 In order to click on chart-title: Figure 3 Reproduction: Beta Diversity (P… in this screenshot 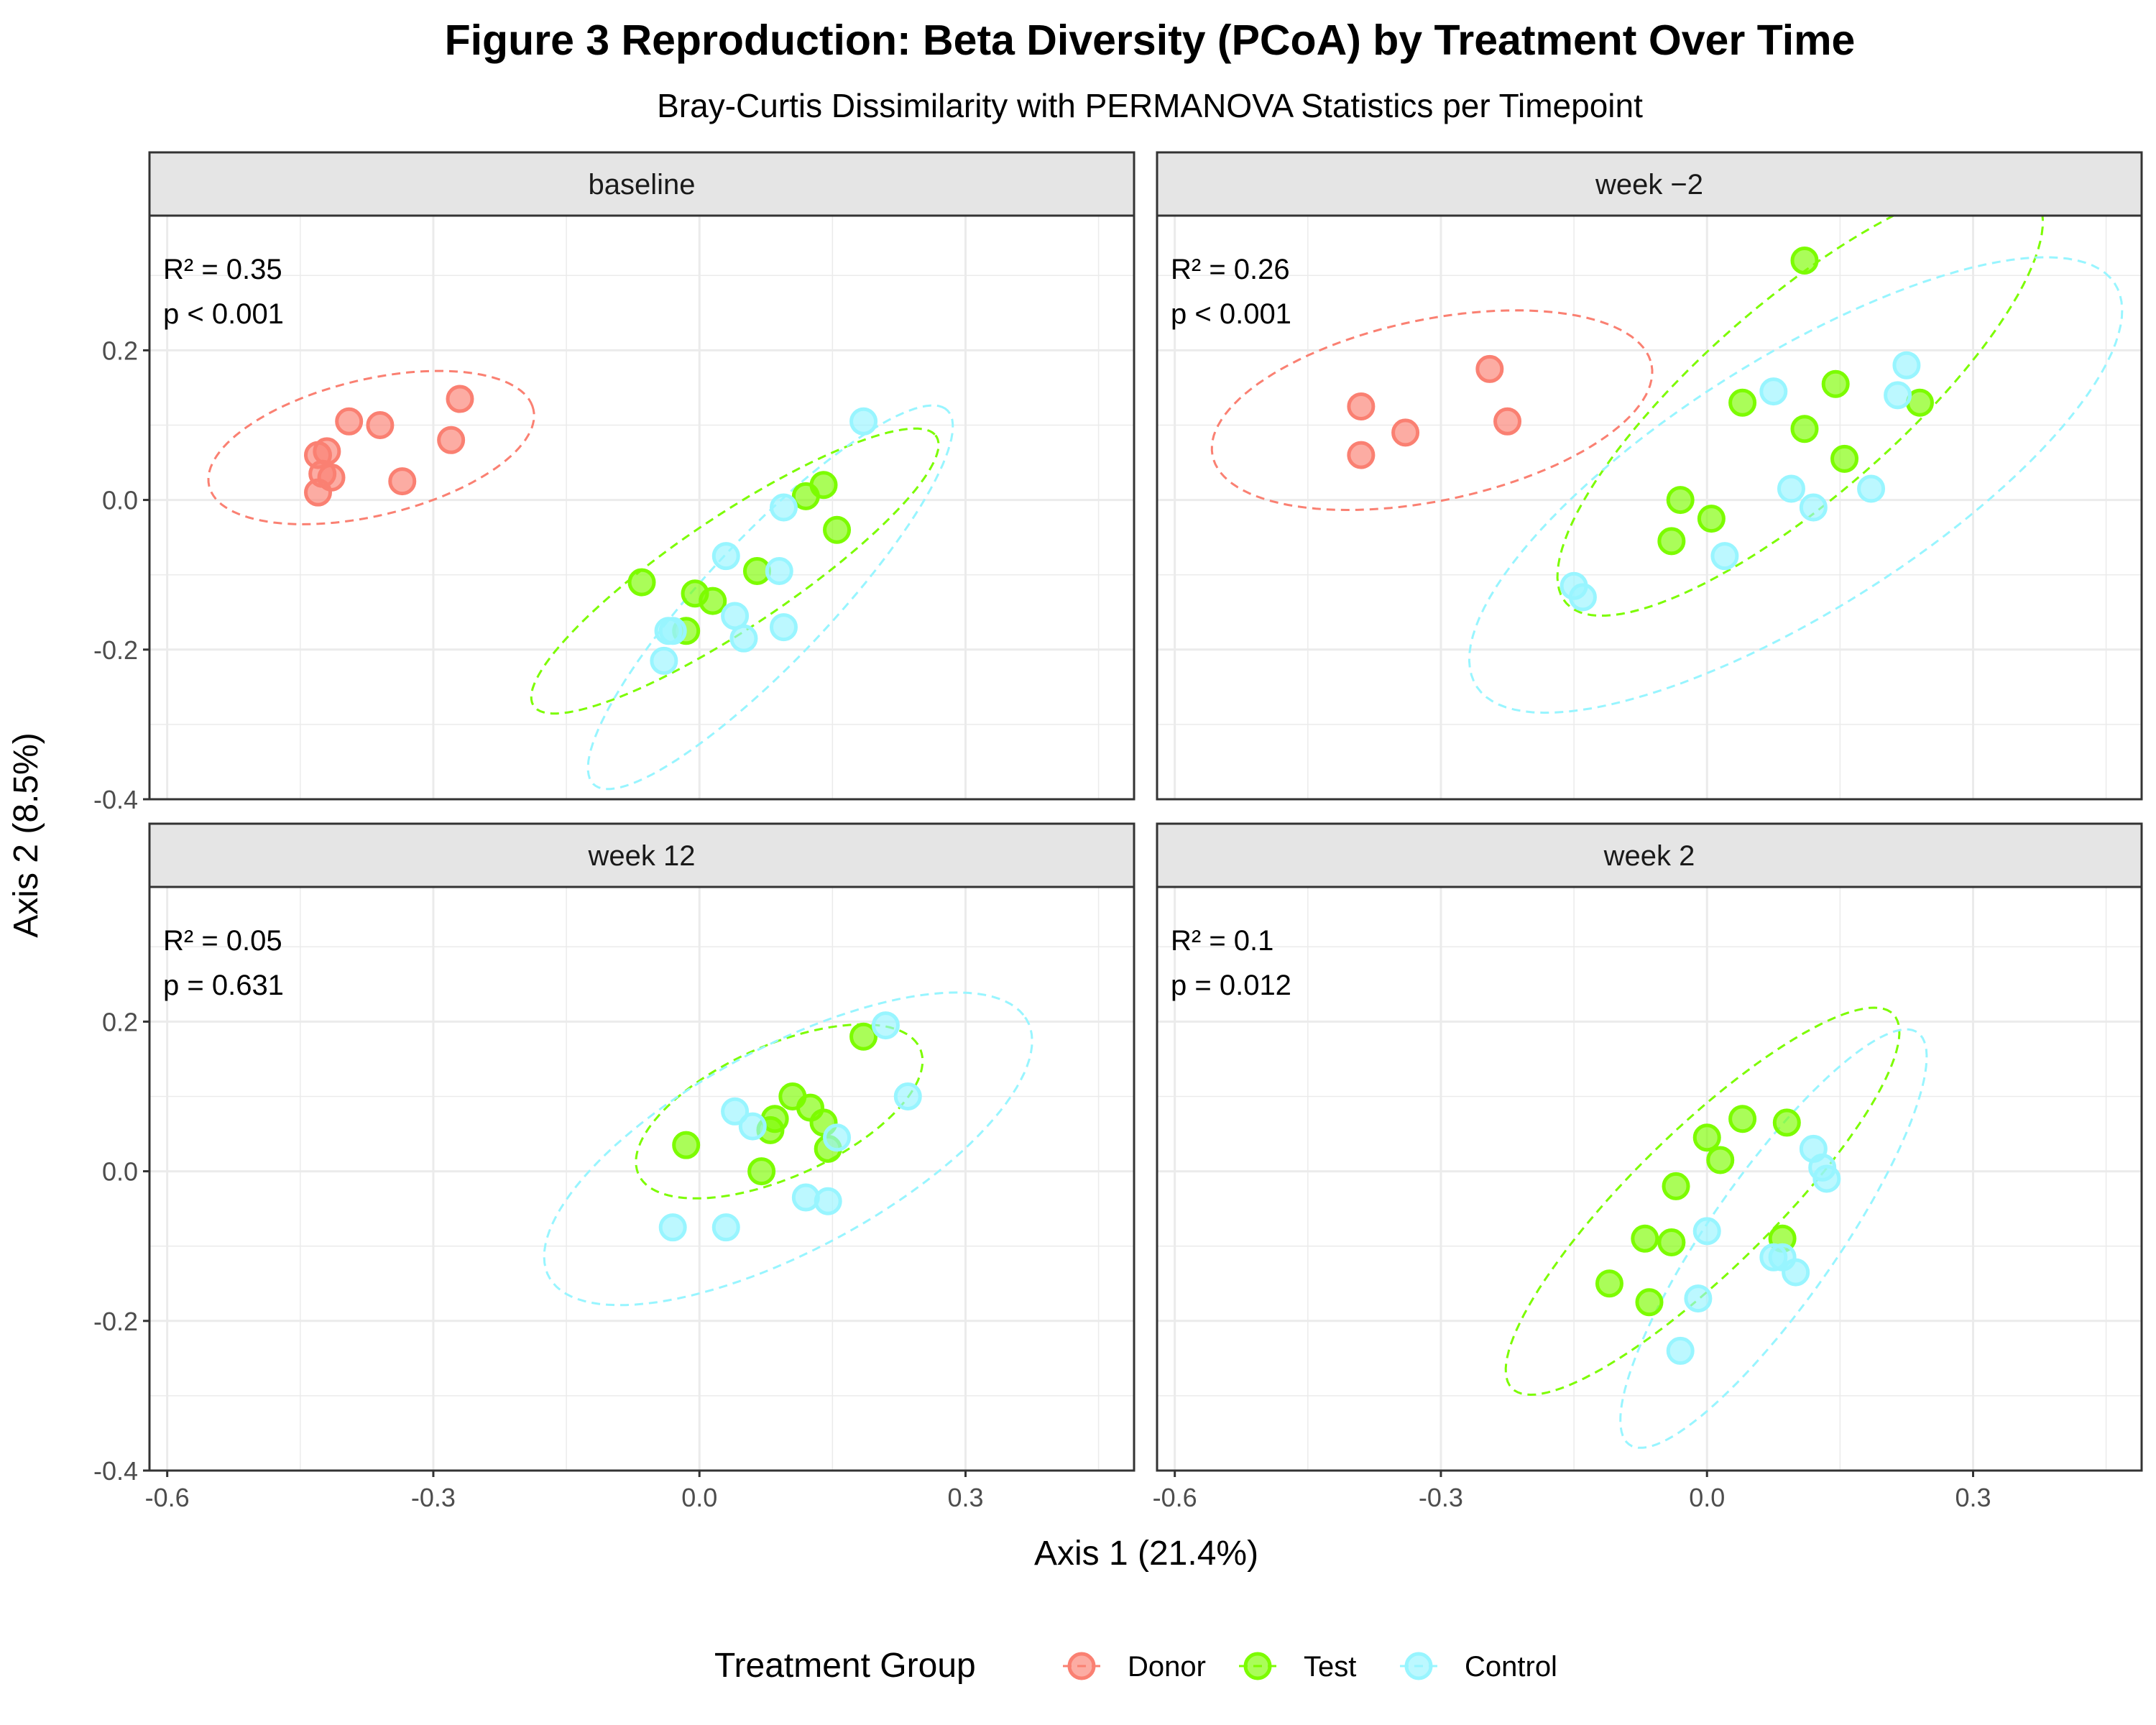, I will do `click(1150, 40)`.